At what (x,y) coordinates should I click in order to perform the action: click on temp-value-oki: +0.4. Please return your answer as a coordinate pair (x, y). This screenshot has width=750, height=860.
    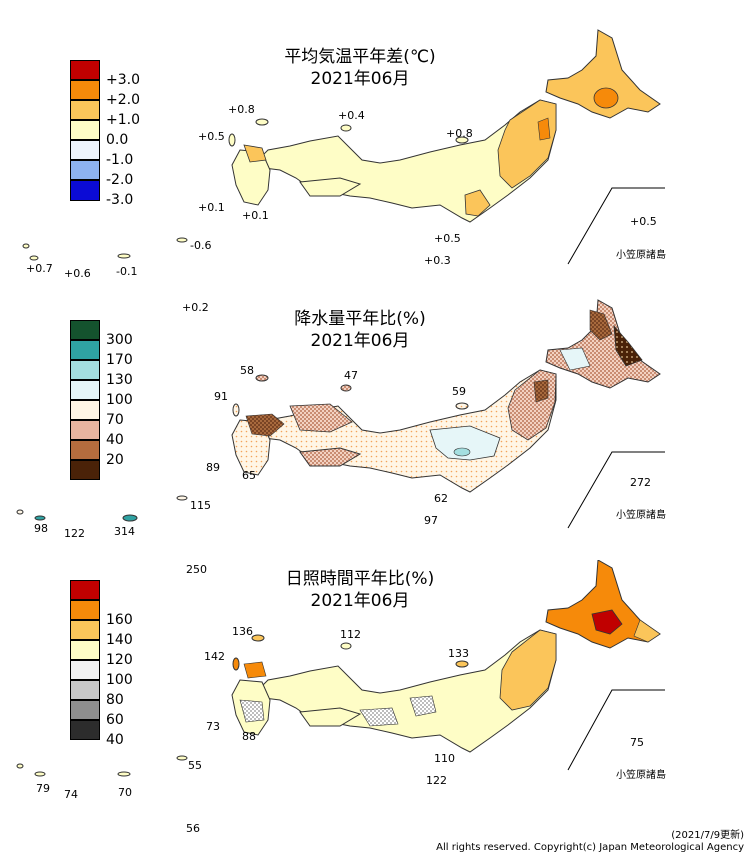
    Looking at the image, I should click on (351, 115).